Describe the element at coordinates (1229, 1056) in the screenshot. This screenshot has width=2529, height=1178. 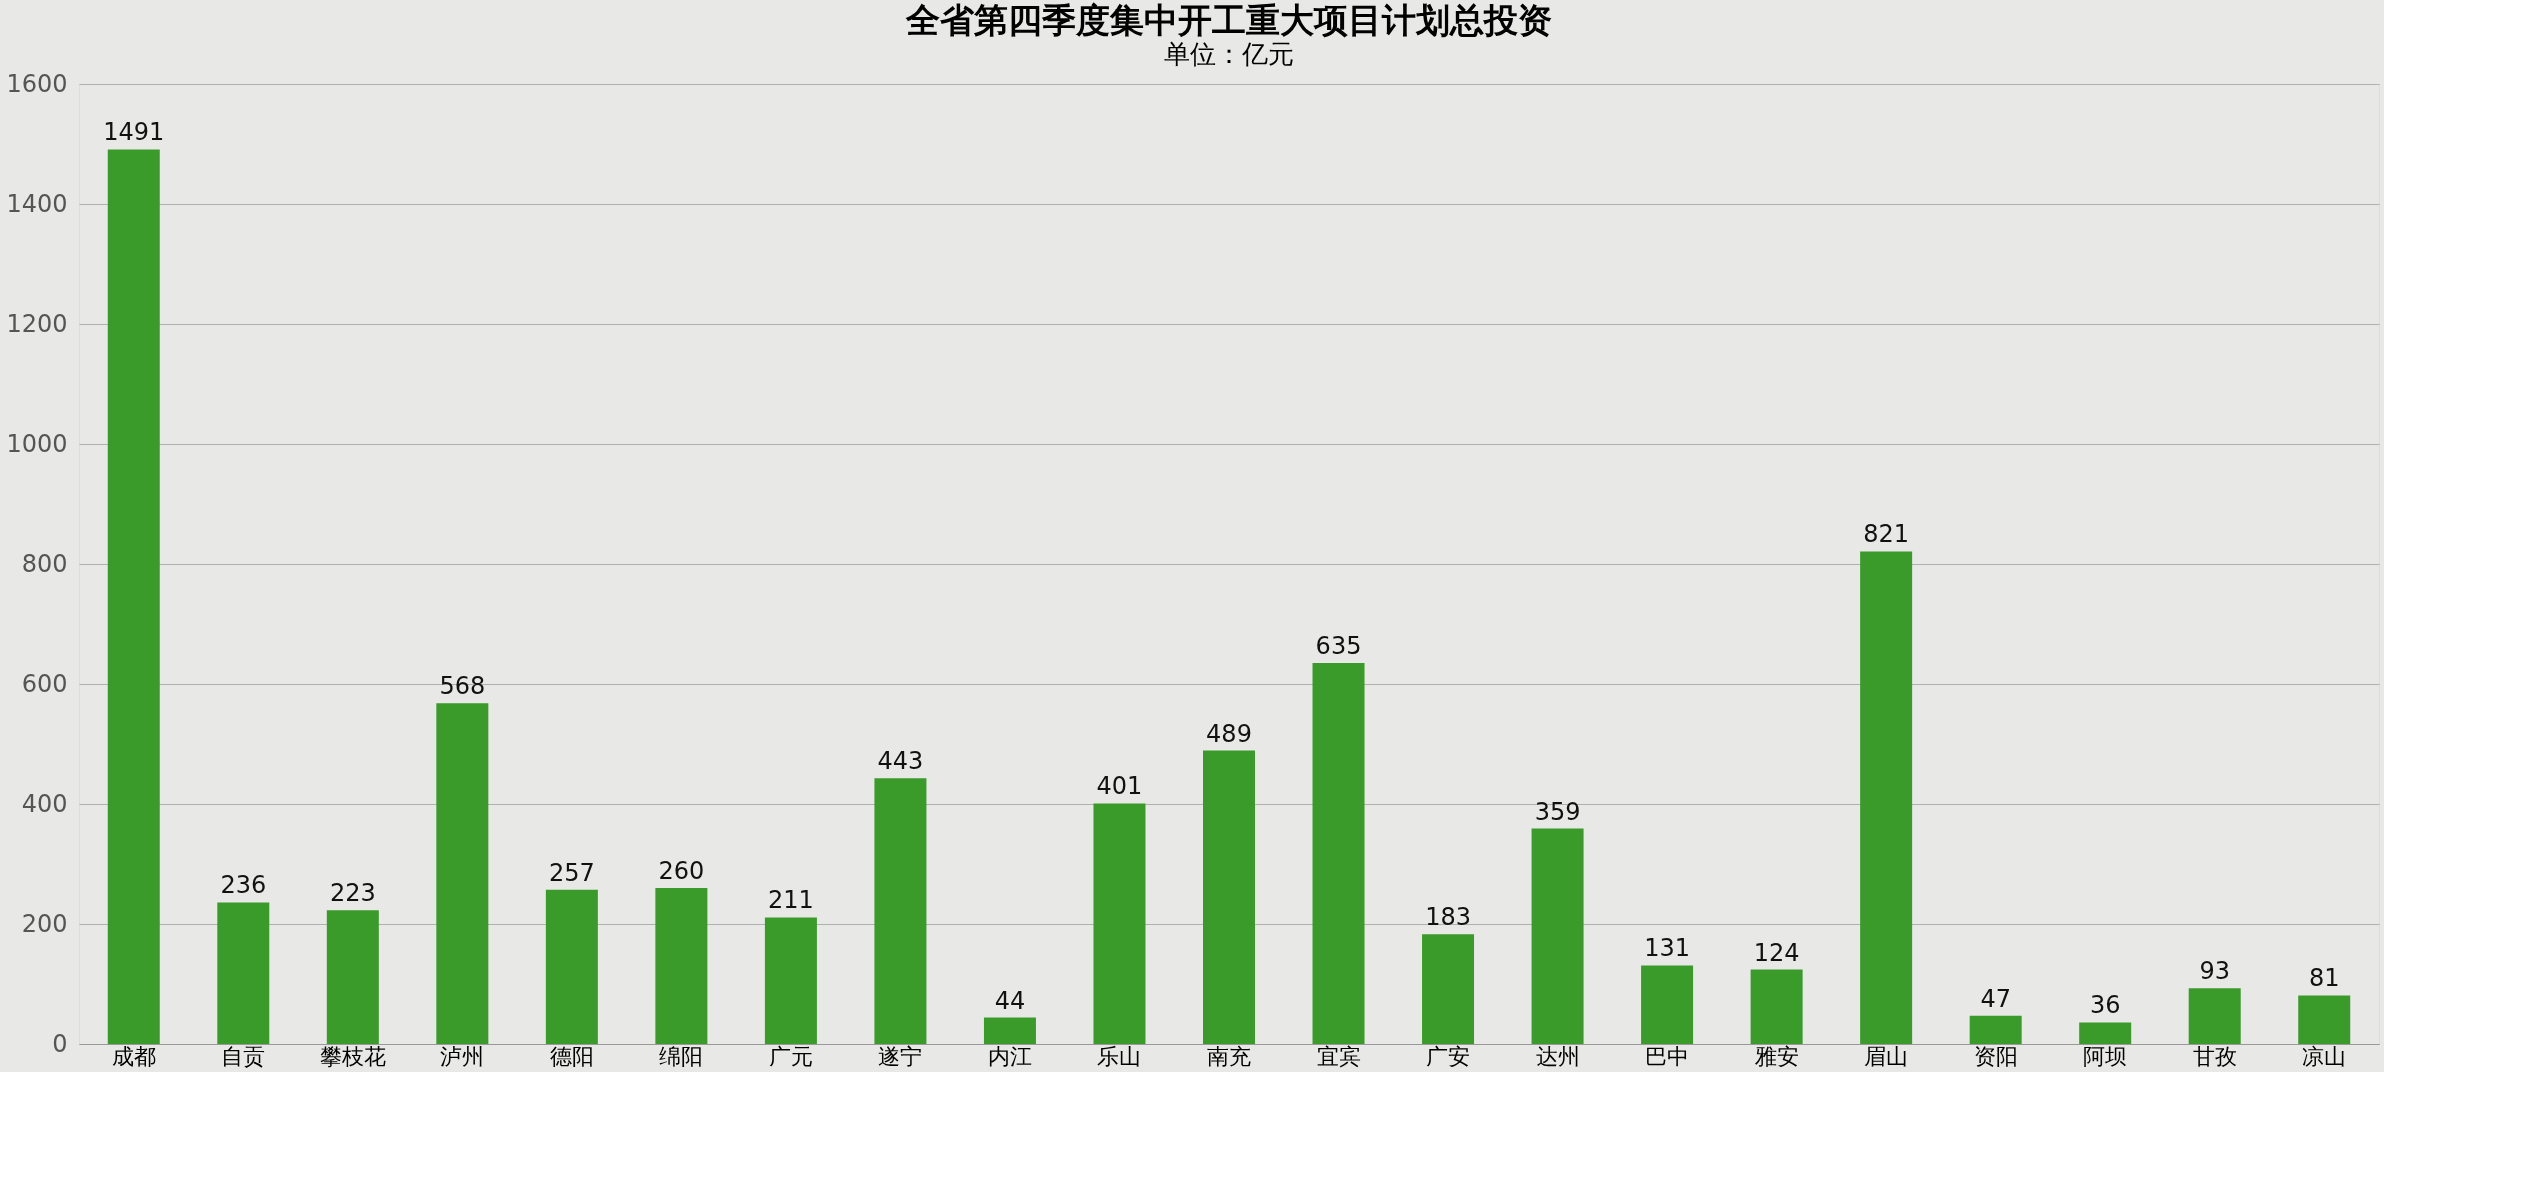
I see `x-tick-label: 南充` at that location.